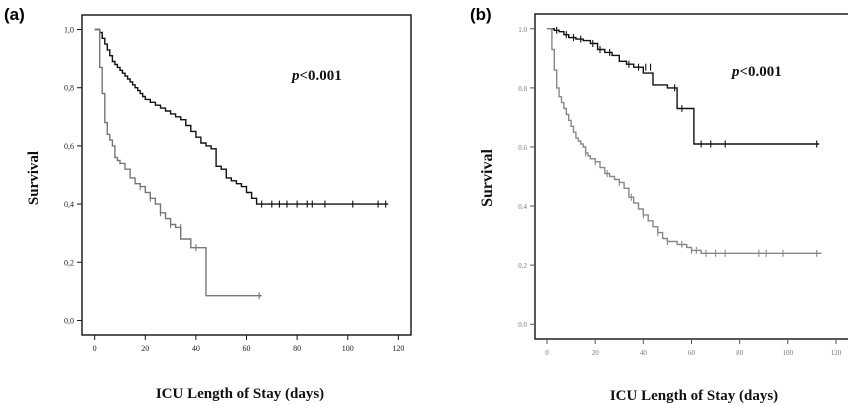 The width and height of the screenshot is (848, 406). What do you see at coordinates (644, 353) in the screenshot?
I see `panel-b-x-tick-label: 40` at bounding box center [644, 353].